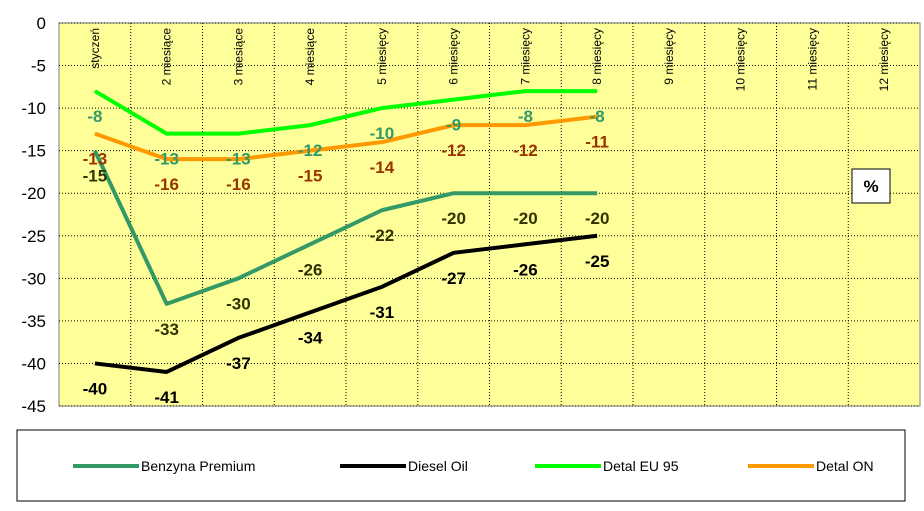  I want to click on y-tick-label: -20, so click(33, 193).